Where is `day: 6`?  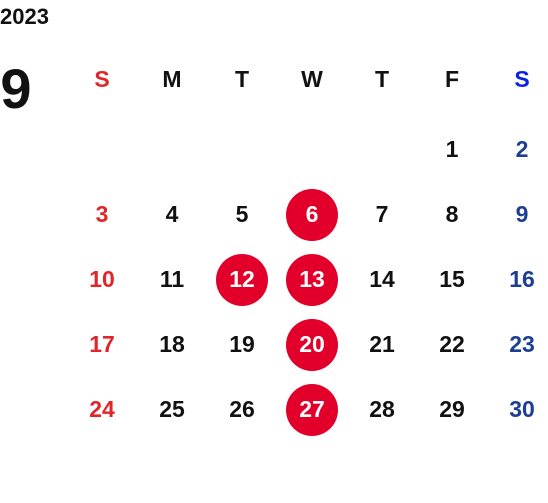 day: 6 is located at coordinates (312, 214).